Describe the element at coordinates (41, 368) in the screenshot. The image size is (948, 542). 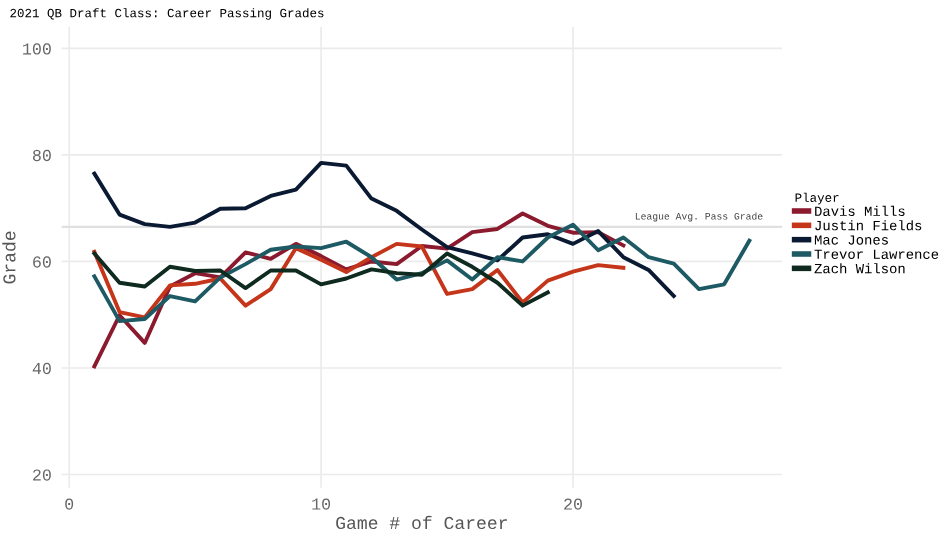
I see `y-tick-label: 40` at that location.